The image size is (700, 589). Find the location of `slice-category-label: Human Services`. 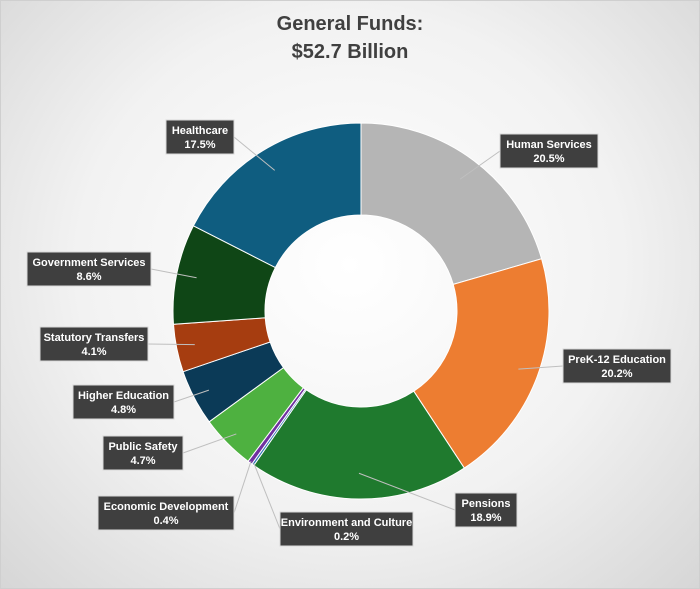

slice-category-label: Human Services is located at coordinates (549, 145).